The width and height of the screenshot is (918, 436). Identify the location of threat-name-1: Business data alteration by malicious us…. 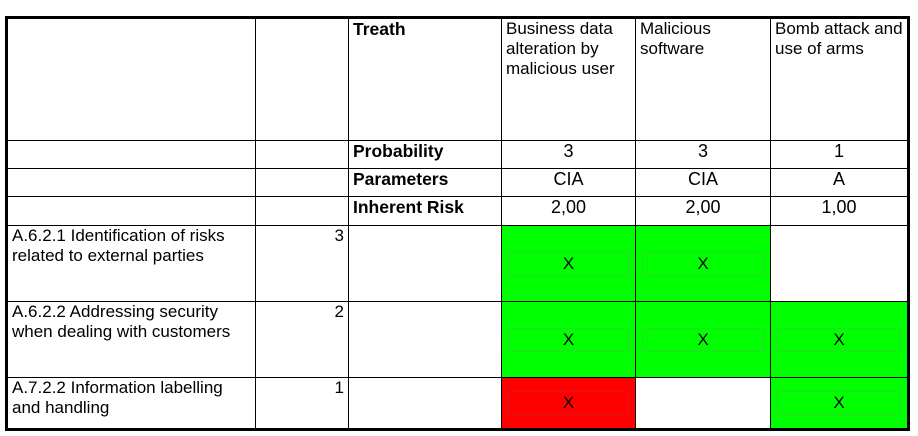
(568, 79).